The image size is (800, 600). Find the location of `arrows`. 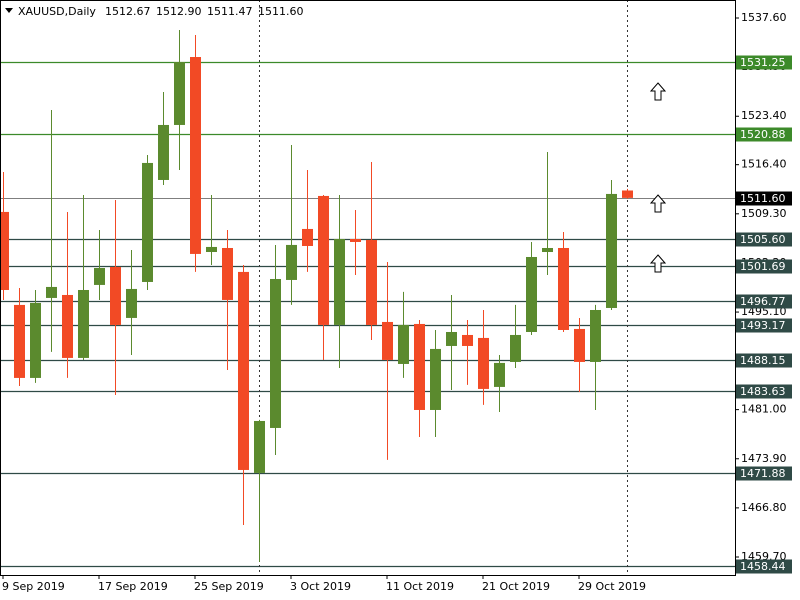

arrows is located at coordinates (658, 177).